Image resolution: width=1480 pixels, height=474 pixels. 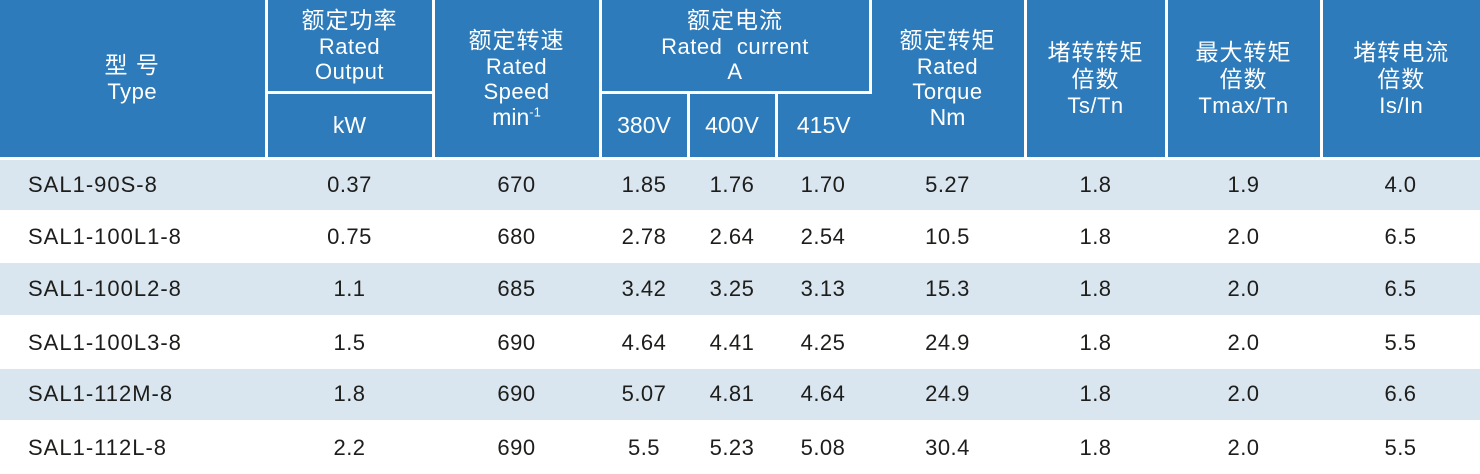 What do you see at coordinates (947, 91) in the screenshot?
I see `header-rated-torque-en2: Torque` at bounding box center [947, 91].